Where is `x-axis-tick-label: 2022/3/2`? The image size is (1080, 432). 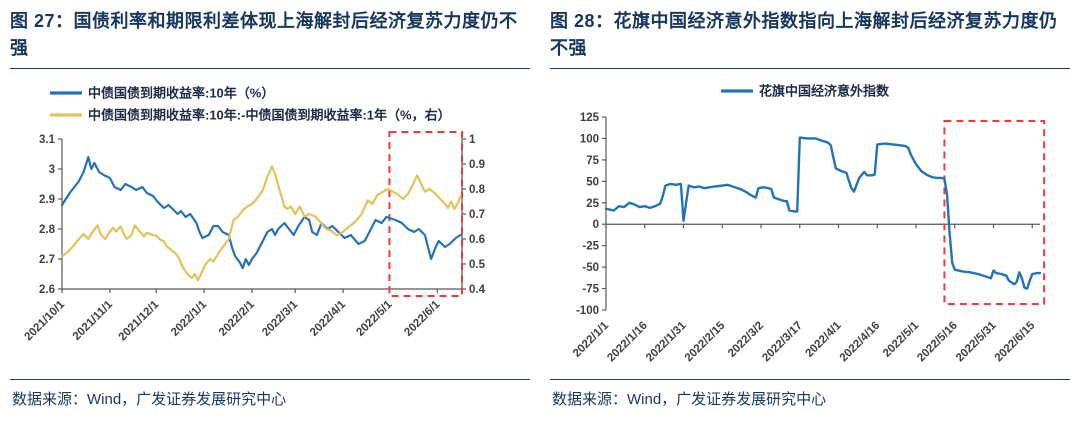 x-axis-tick-label: 2022/3/2 is located at coordinates (746, 340).